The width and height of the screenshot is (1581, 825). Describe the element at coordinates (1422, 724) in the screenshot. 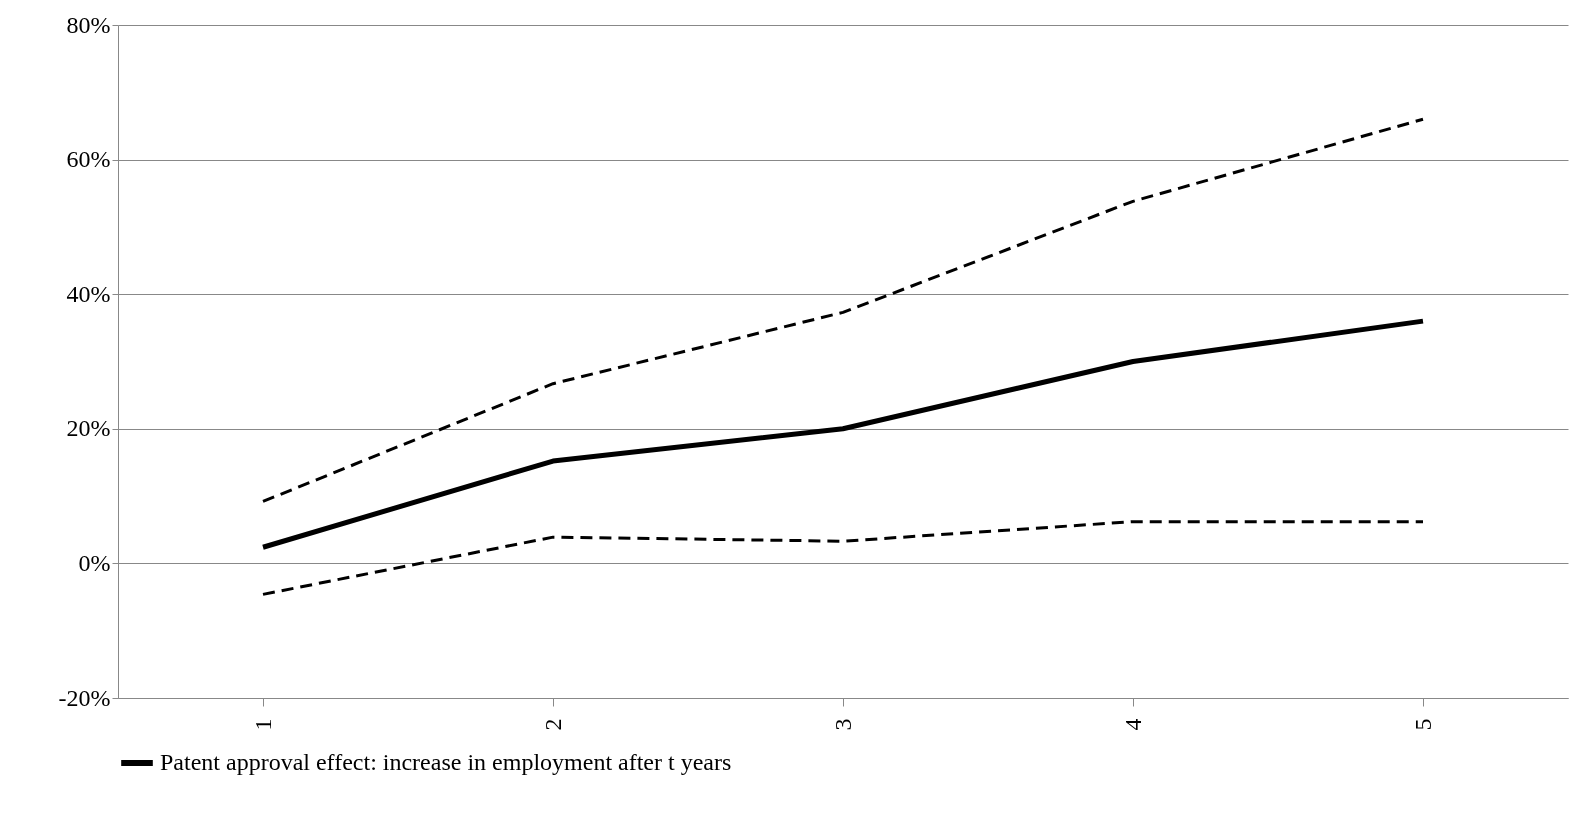

I see `x-tick-label: 5` at that location.